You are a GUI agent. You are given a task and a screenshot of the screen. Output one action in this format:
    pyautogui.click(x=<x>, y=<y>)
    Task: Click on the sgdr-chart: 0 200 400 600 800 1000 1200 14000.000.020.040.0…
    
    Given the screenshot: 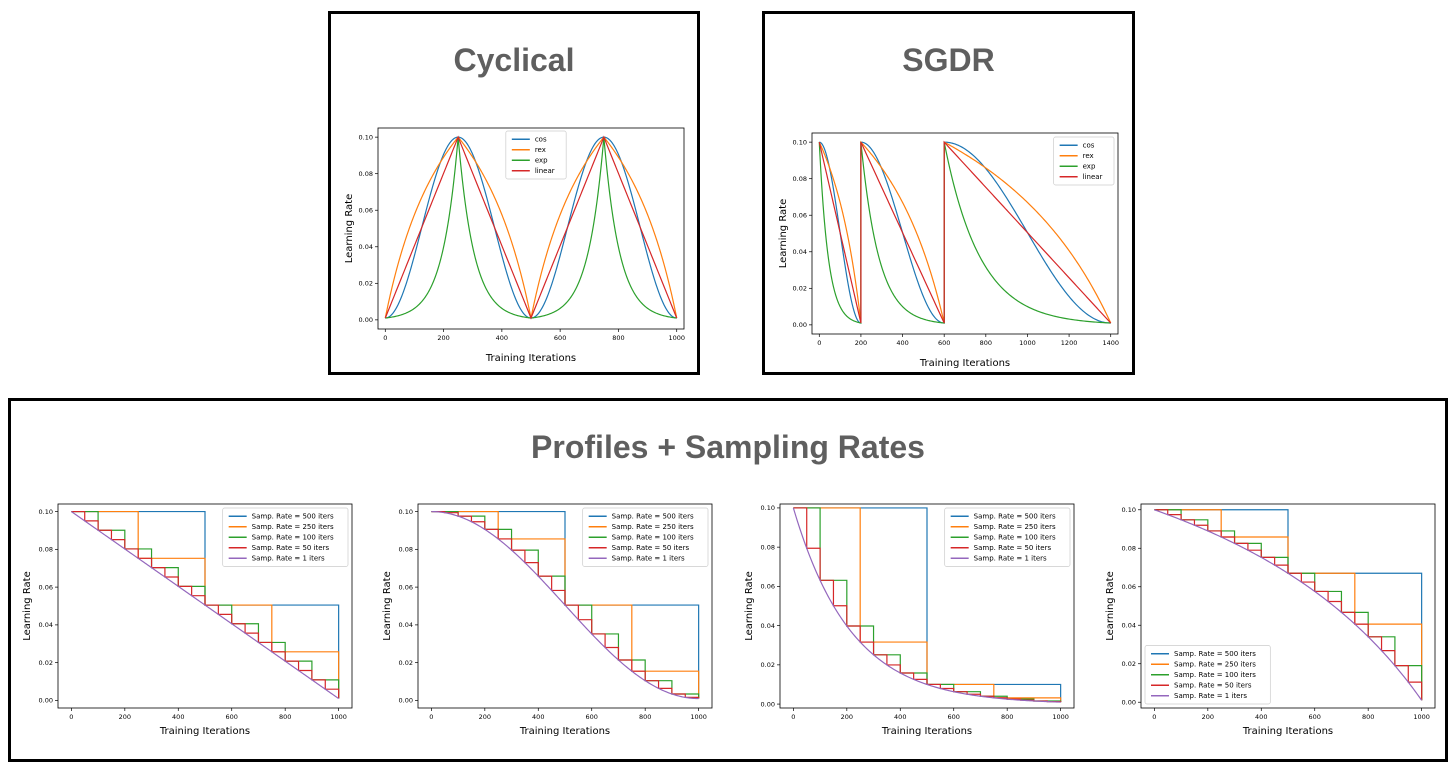 What is the action you would take?
    pyautogui.click(x=948, y=250)
    